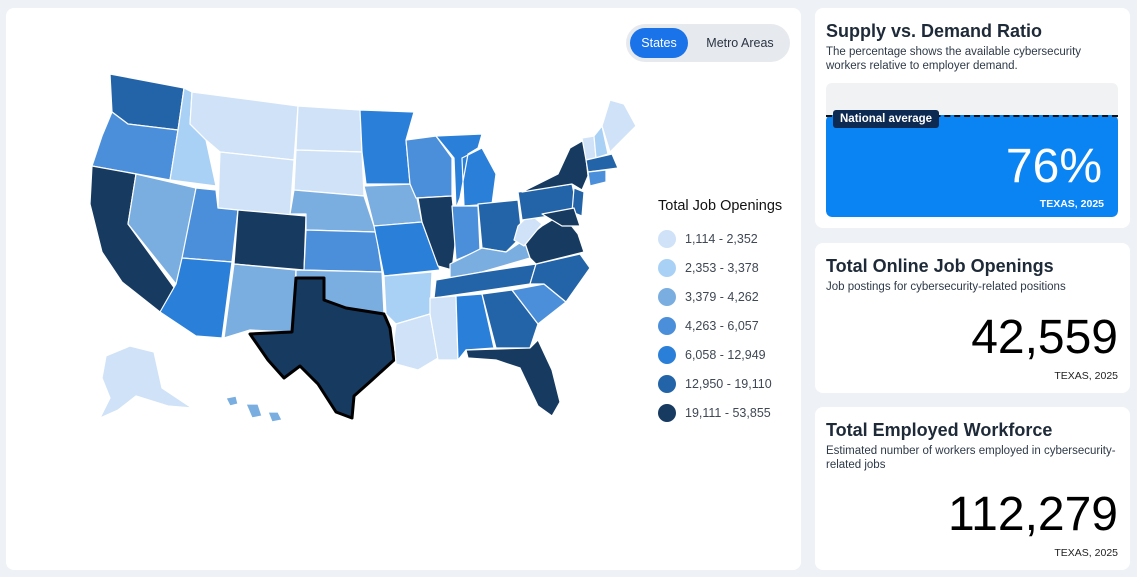 The image size is (1137, 577). Describe the element at coordinates (510, 319) in the screenshot. I see `state-georgia` at that location.